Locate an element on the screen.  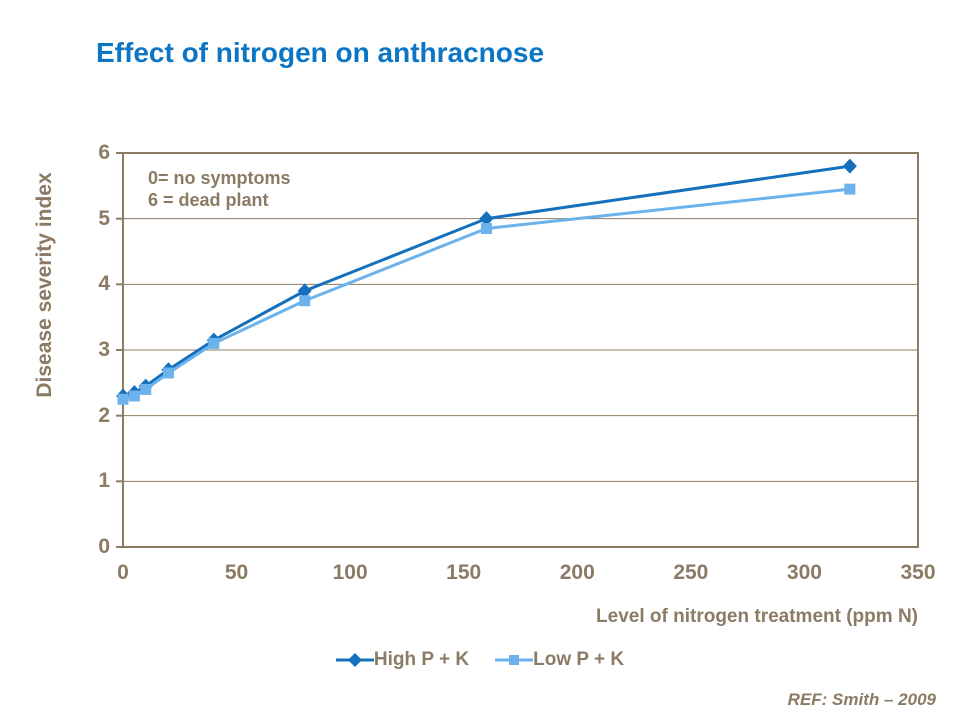
legend-item: Low P + K is located at coordinates (559, 660).